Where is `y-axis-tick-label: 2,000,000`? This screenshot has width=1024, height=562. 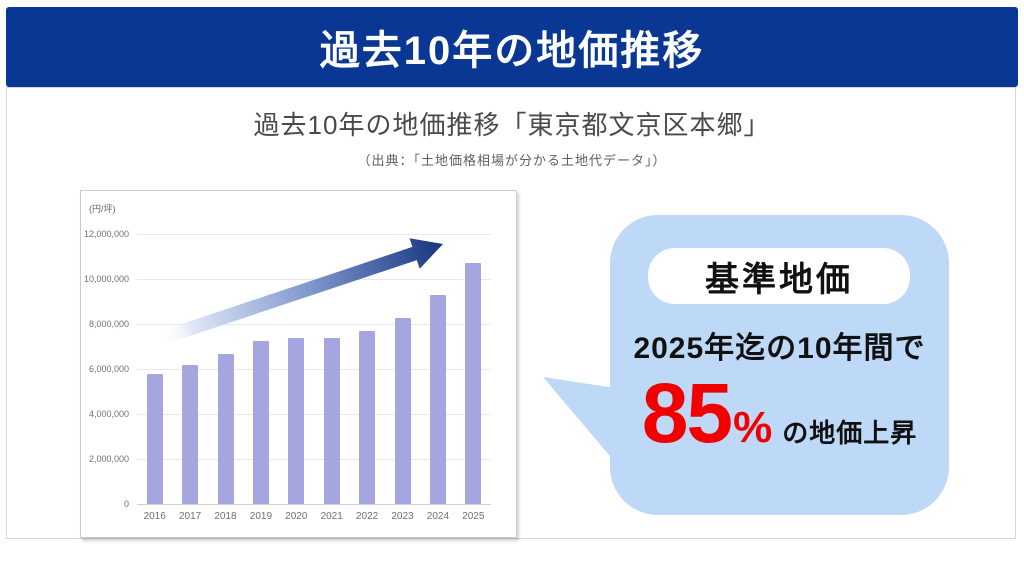 y-axis-tick-label: 2,000,000 is located at coordinates (108, 459).